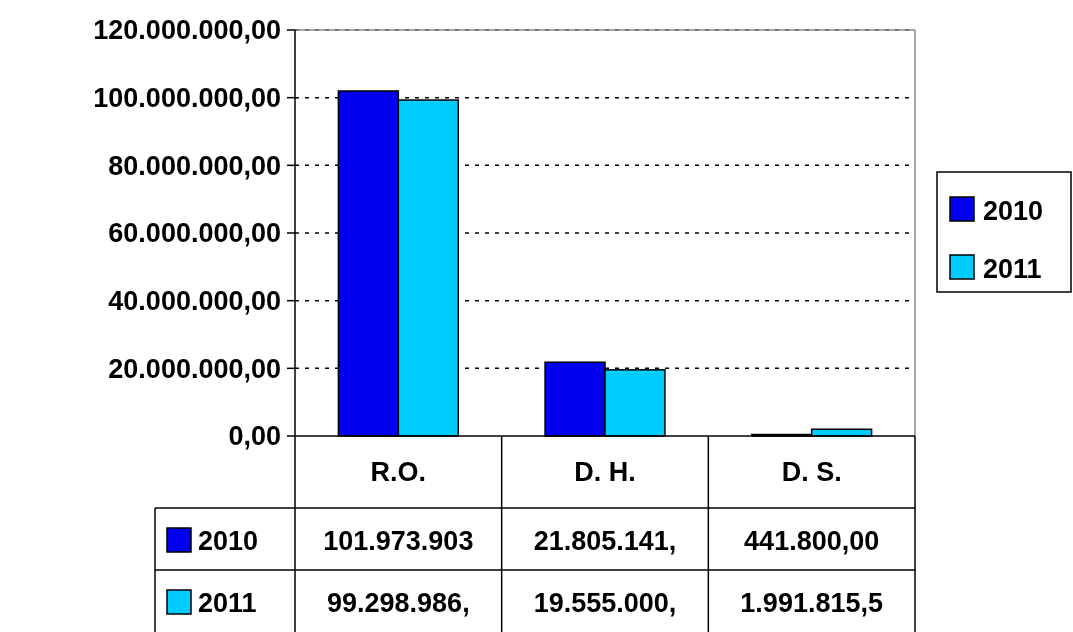 The height and width of the screenshot is (632, 1073). What do you see at coordinates (194, 368) in the screenshot?
I see `y-tick-label: 20.000.000,00` at bounding box center [194, 368].